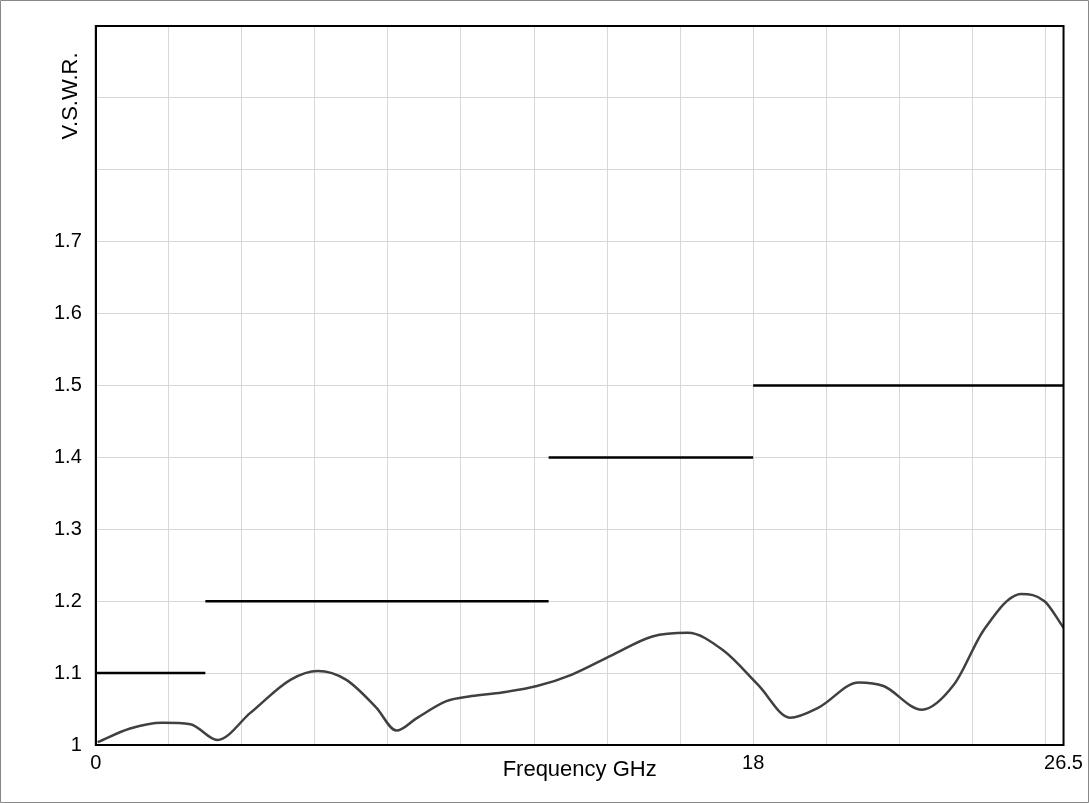 This screenshot has height=803, width=1089. I want to click on x-tick-label: 26.5, so click(1064, 761).